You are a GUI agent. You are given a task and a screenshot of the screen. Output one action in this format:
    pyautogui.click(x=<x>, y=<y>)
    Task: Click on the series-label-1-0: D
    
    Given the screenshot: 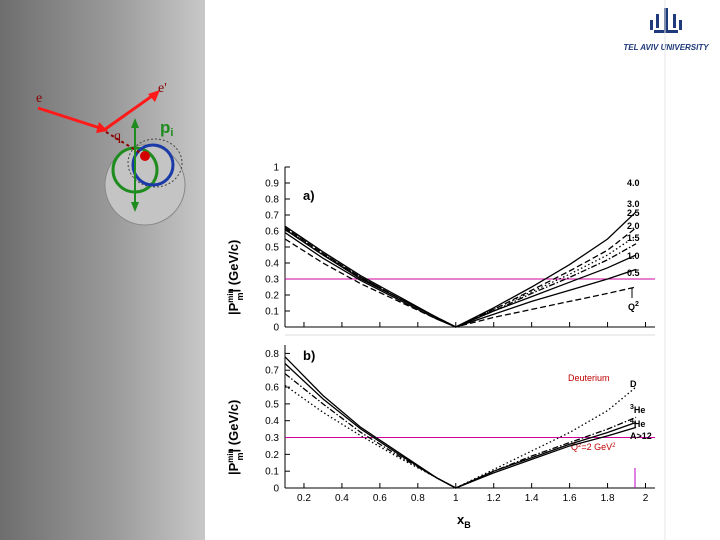 What is the action you would take?
    pyautogui.click(x=633, y=384)
    